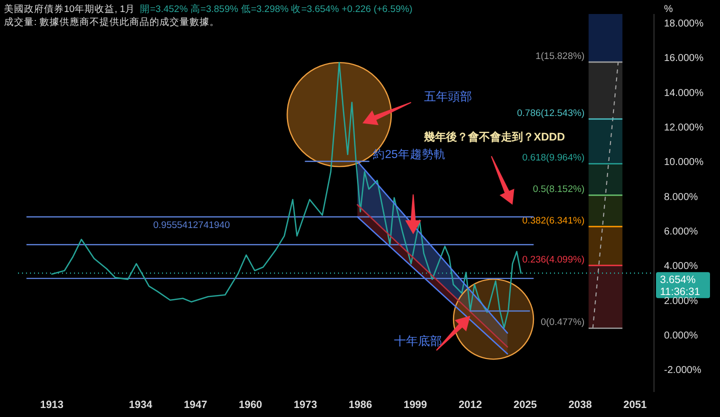 The width and height of the screenshot is (720, 417). Describe the element at coordinates (684, 58) in the screenshot. I see `y-tick-label: 16.000%` at that location.